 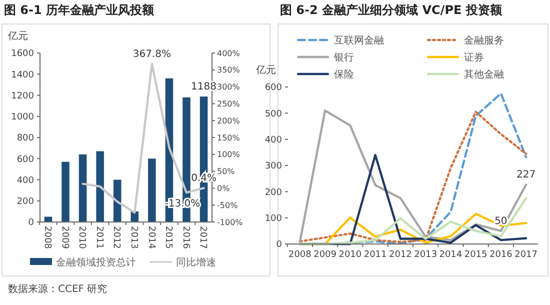 What do you see at coordinates (484, 40) in the screenshot?
I see `legend-label: 金融服务` at bounding box center [484, 40].